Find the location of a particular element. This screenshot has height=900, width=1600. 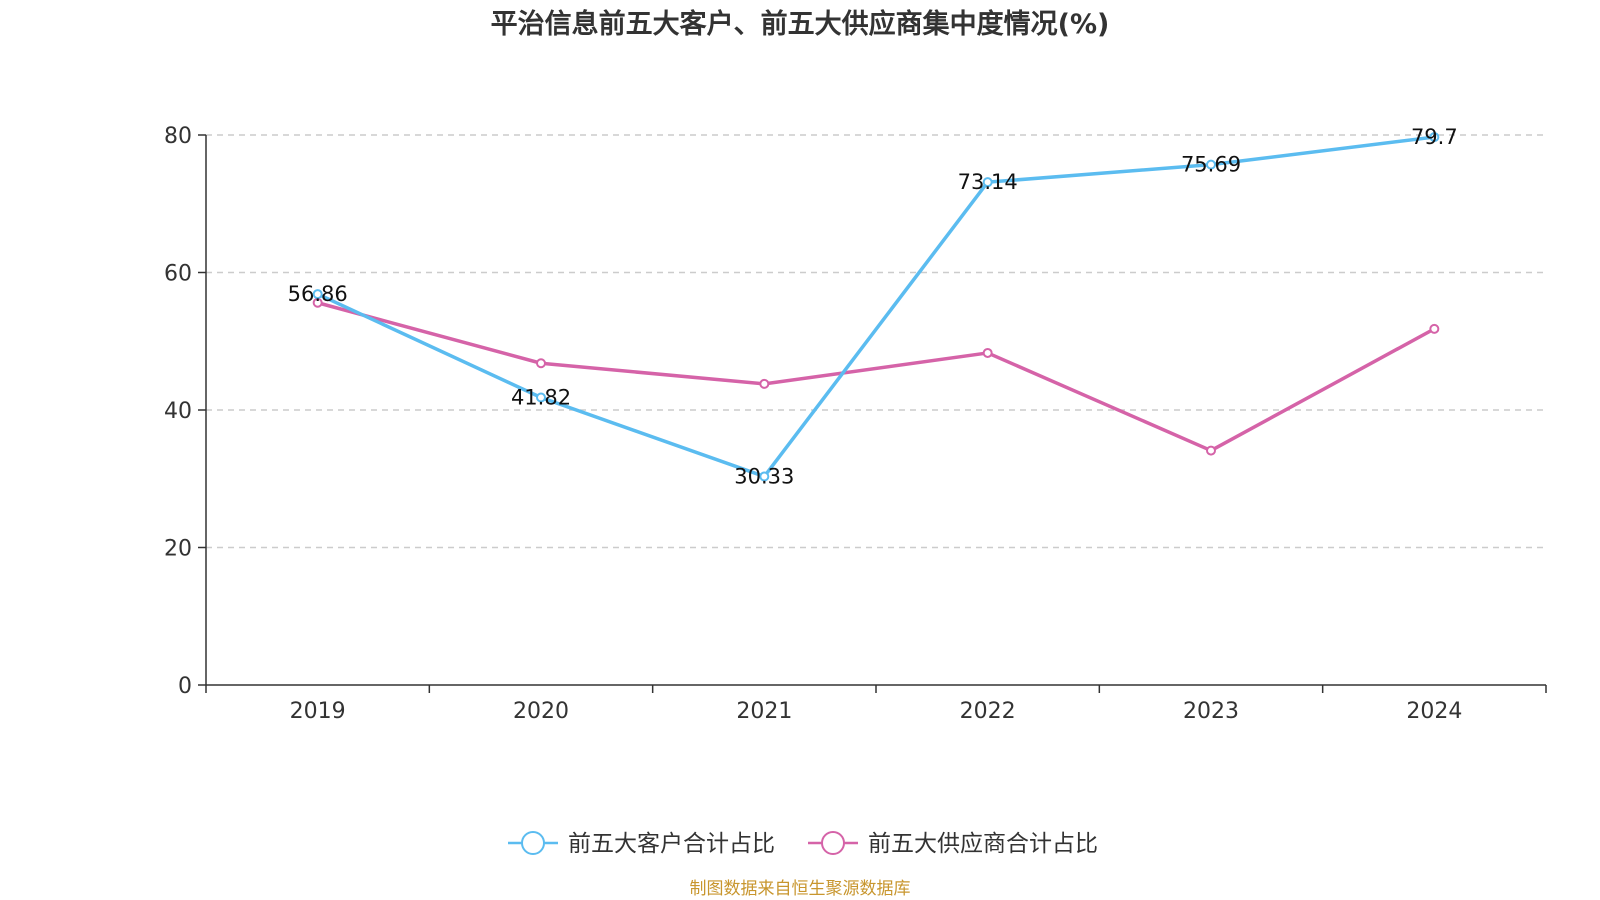

data-label: 79.7 is located at coordinates (1434, 137).